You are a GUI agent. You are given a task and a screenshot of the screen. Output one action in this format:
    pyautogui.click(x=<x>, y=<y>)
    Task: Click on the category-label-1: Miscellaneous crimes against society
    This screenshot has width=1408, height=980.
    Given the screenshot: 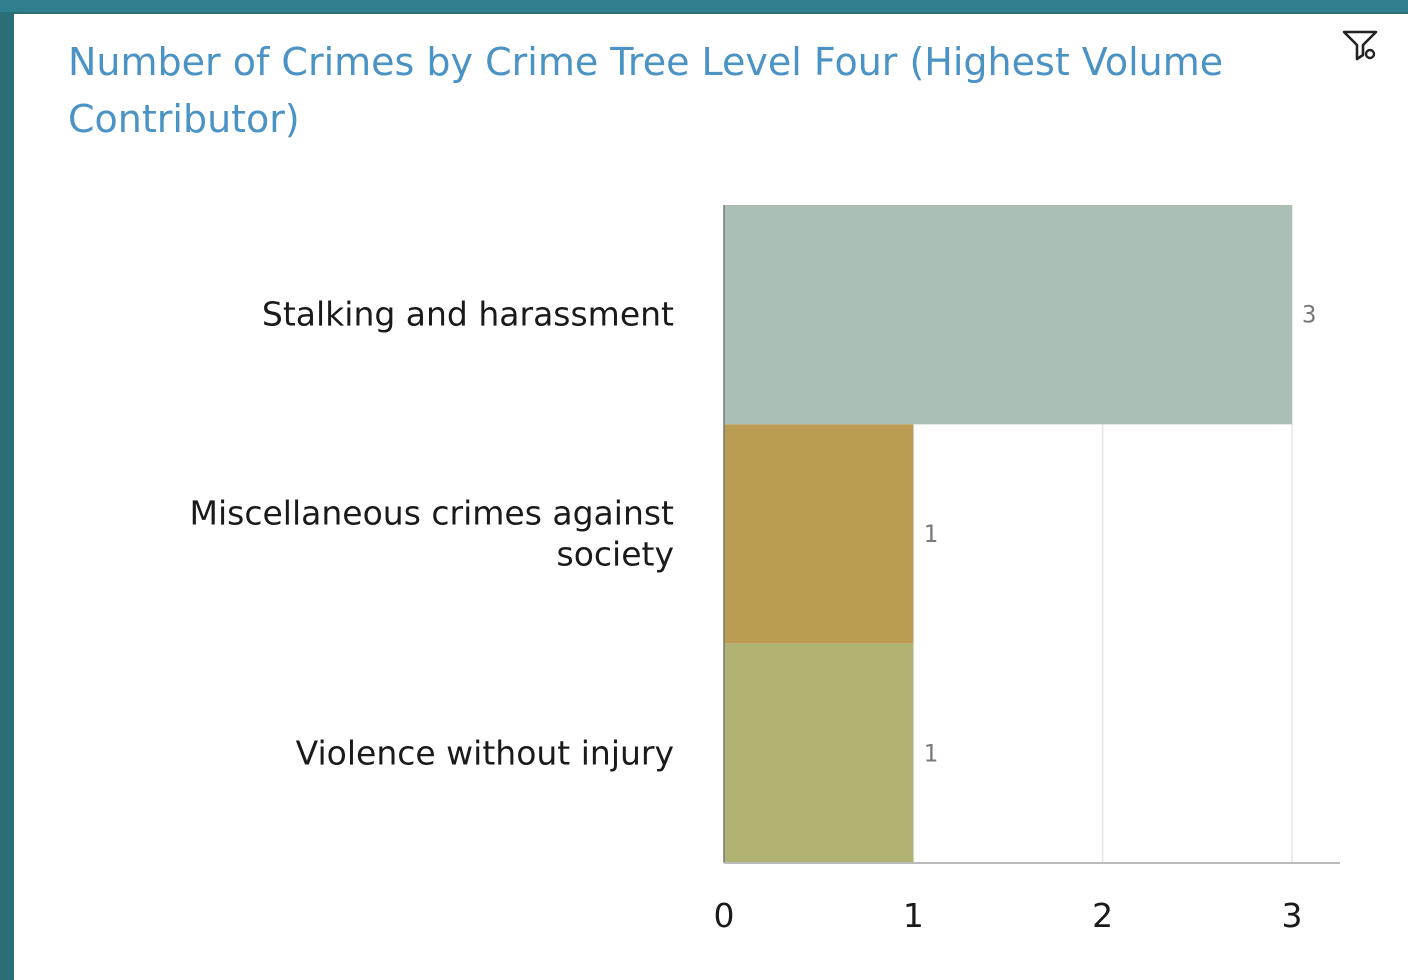 What is the action you would take?
    pyautogui.click(x=432, y=534)
    